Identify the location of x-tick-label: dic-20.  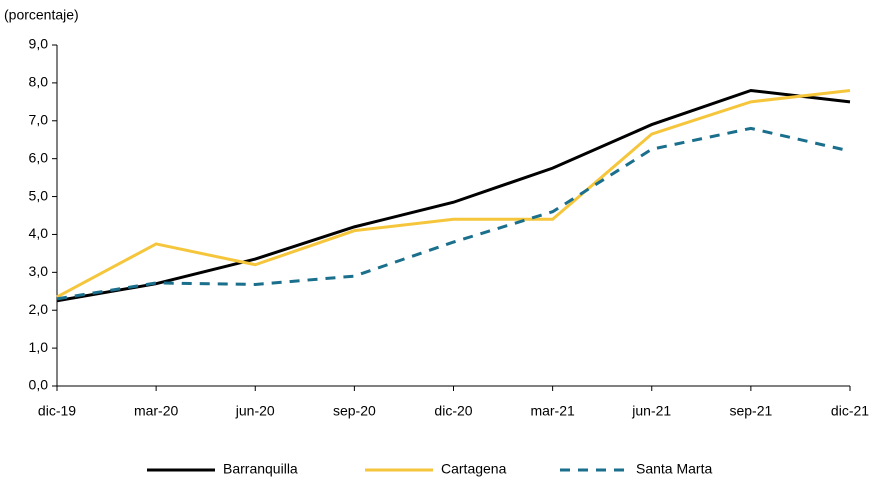
(453, 411).